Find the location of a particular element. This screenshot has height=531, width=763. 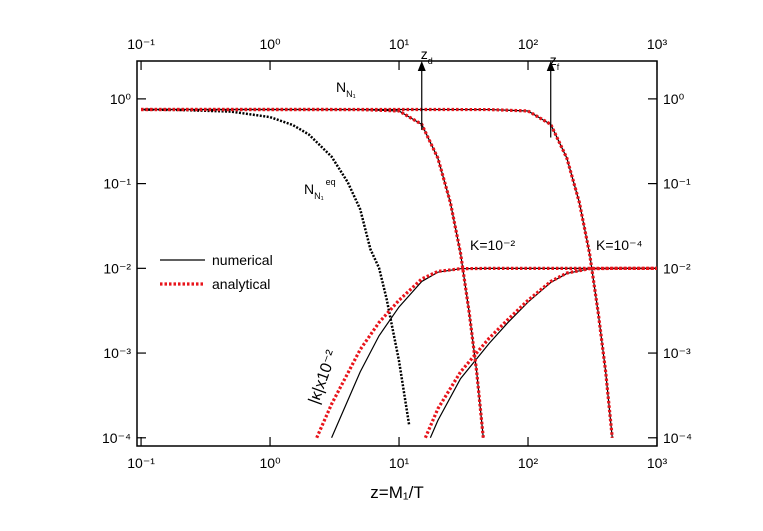

arrow-label: zf is located at coordinates (555, 62).